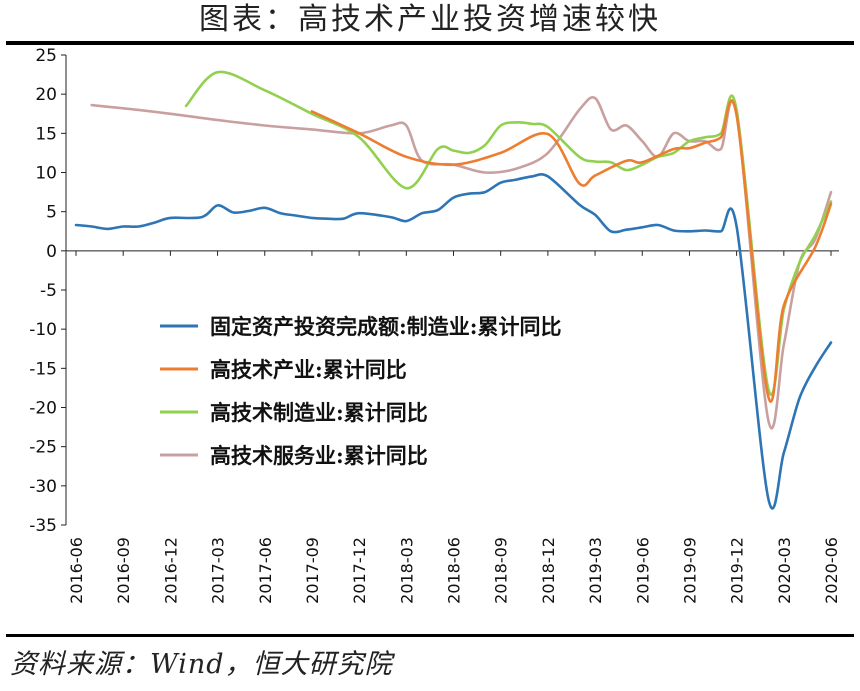 Image resolution: width=860 pixels, height=691 pixels. What do you see at coordinates (595, 570) in the screenshot?
I see `x-tick-label: 2019-03` at bounding box center [595, 570].